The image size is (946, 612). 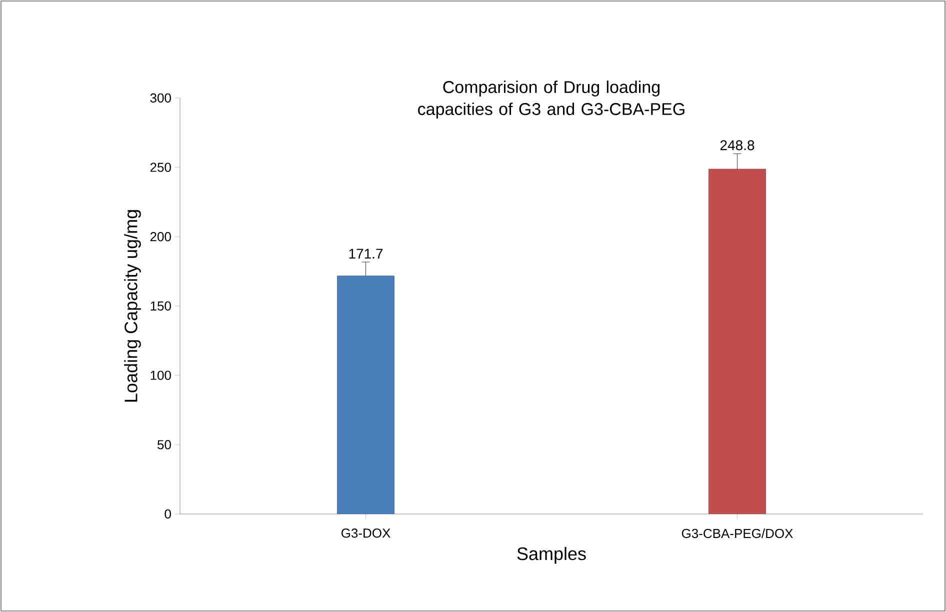 I want to click on y-tick-label: 250, so click(x=160, y=167).